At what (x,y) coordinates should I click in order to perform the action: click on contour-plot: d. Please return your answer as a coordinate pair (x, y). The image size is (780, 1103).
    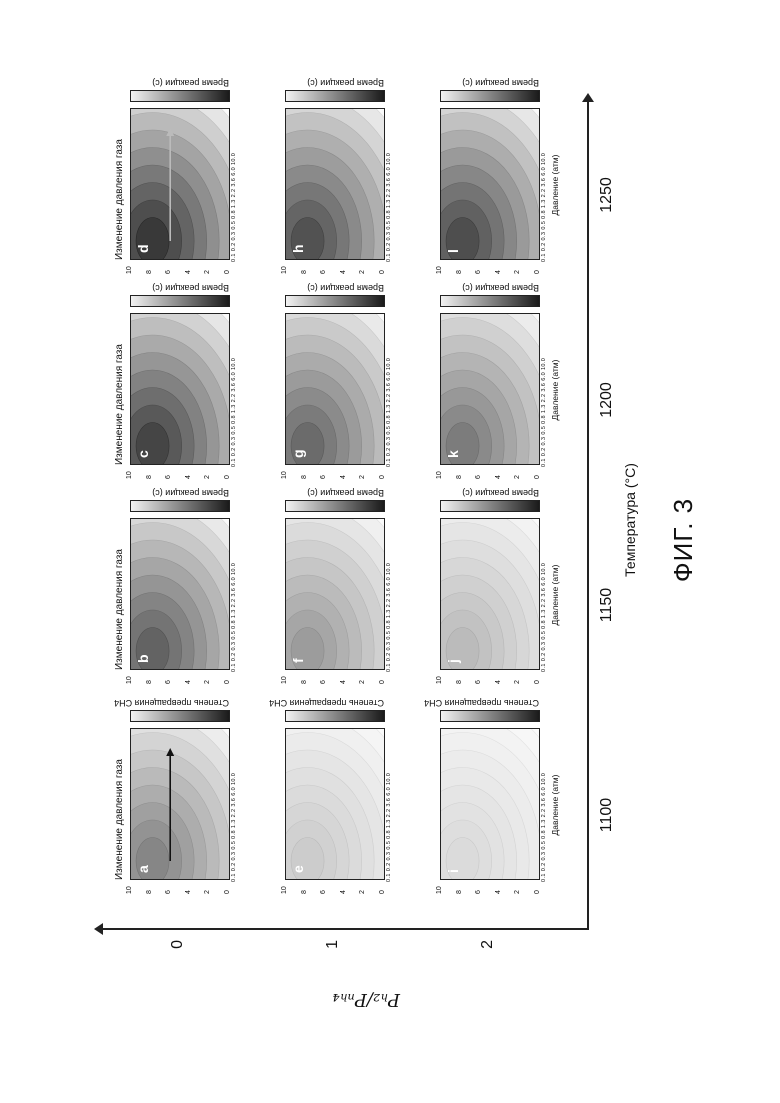
    Looking at the image, I should click on (180, 184).